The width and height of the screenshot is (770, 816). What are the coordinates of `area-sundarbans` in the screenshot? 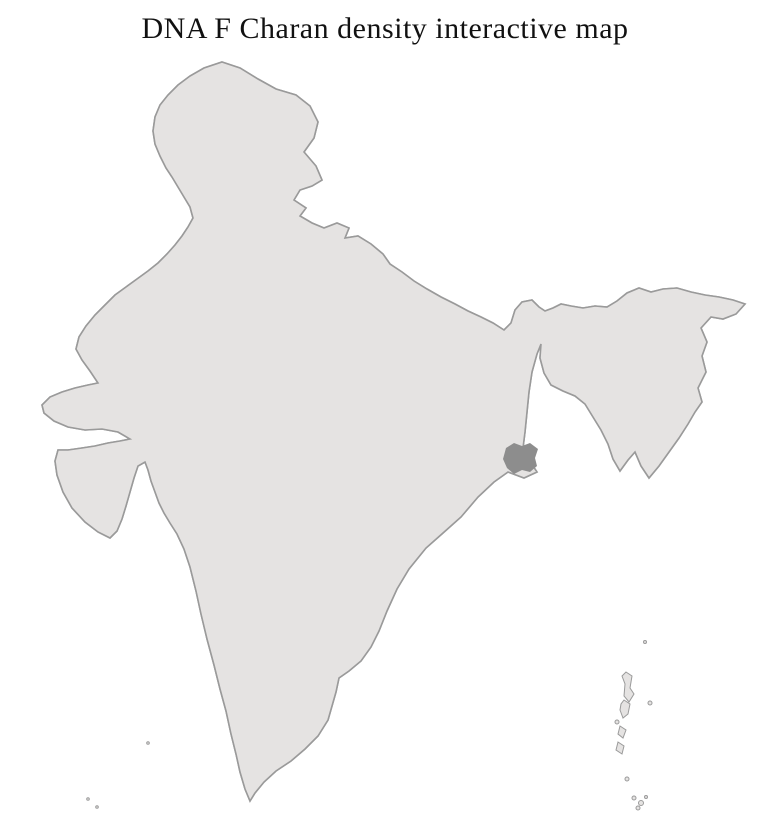 It's located at (520, 458).